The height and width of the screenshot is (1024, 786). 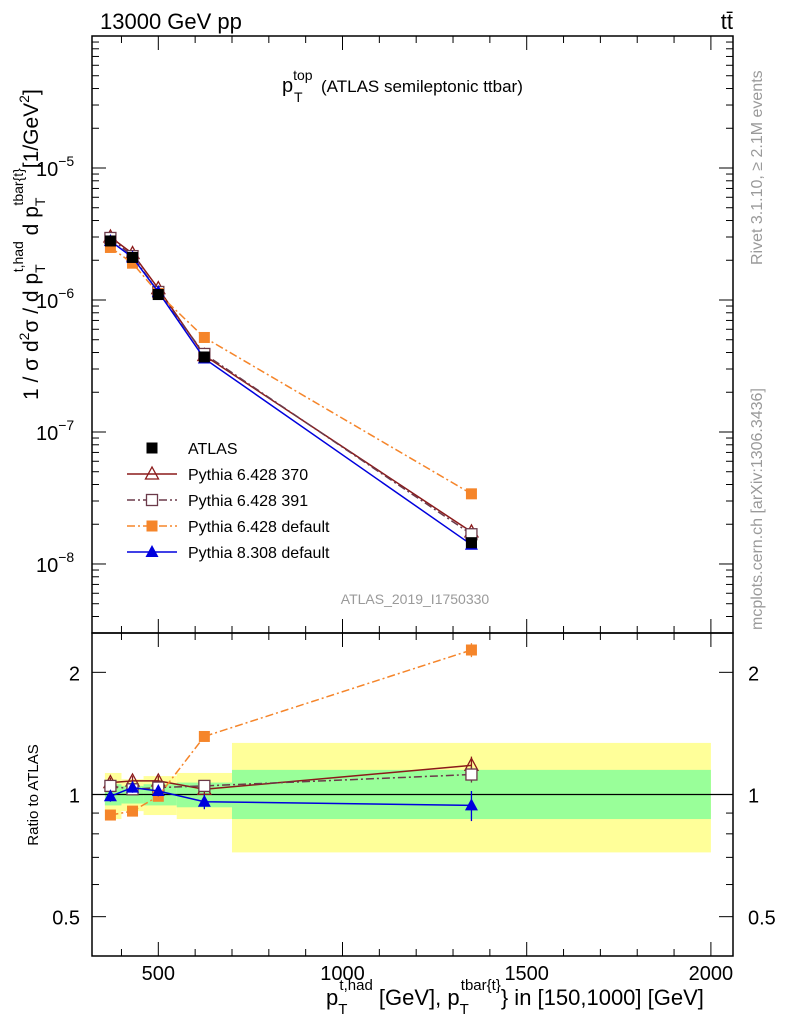 What do you see at coordinates (213, 449) in the screenshot?
I see `legend-label: ATLAS` at bounding box center [213, 449].